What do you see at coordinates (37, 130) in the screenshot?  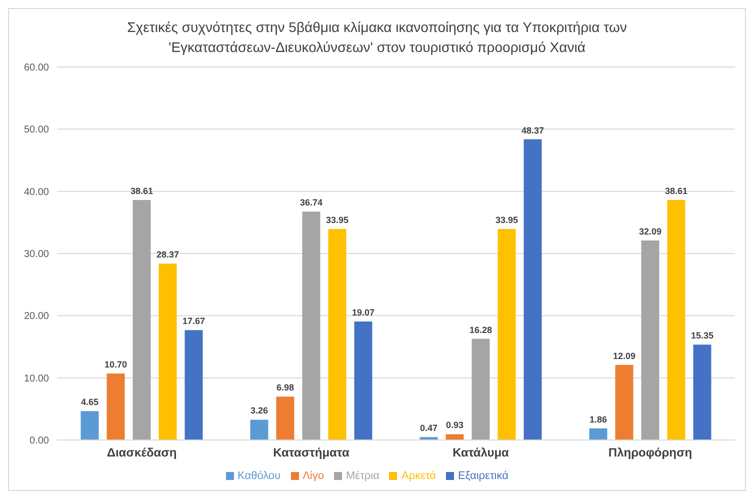 I see `y-tick-label: 50.00` at bounding box center [37, 130].